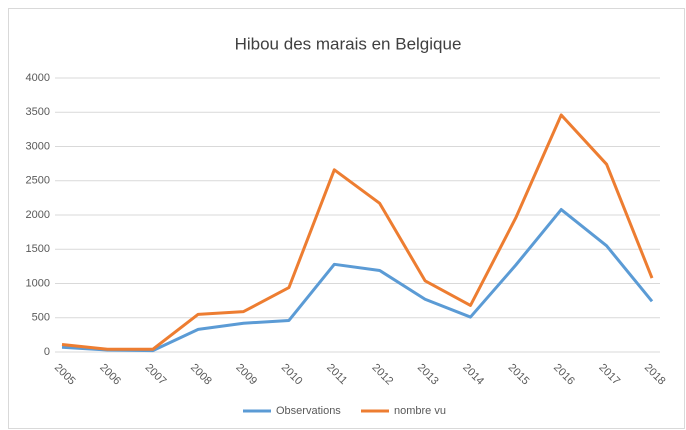 Image resolution: width=686 pixels, height=430 pixels. Describe the element at coordinates (348, 43) in the screenshot. I see `chart-title: Hibou des marais en Belgique` at that location.